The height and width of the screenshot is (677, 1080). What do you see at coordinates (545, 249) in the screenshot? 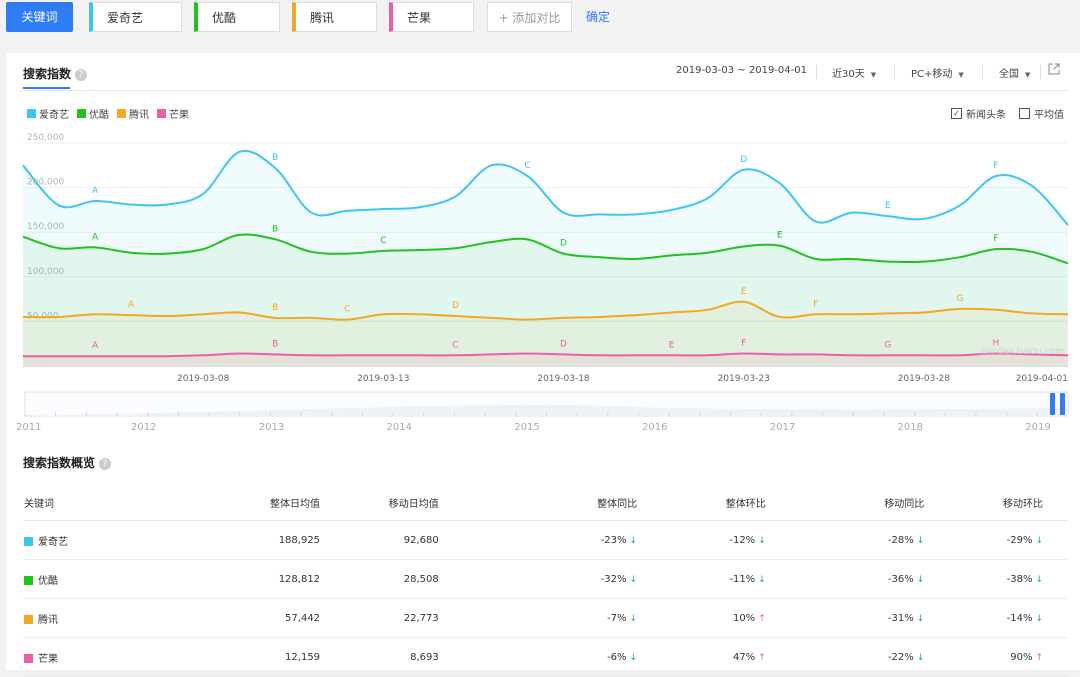
I see `line-youku` at bounding box center [545, 249].